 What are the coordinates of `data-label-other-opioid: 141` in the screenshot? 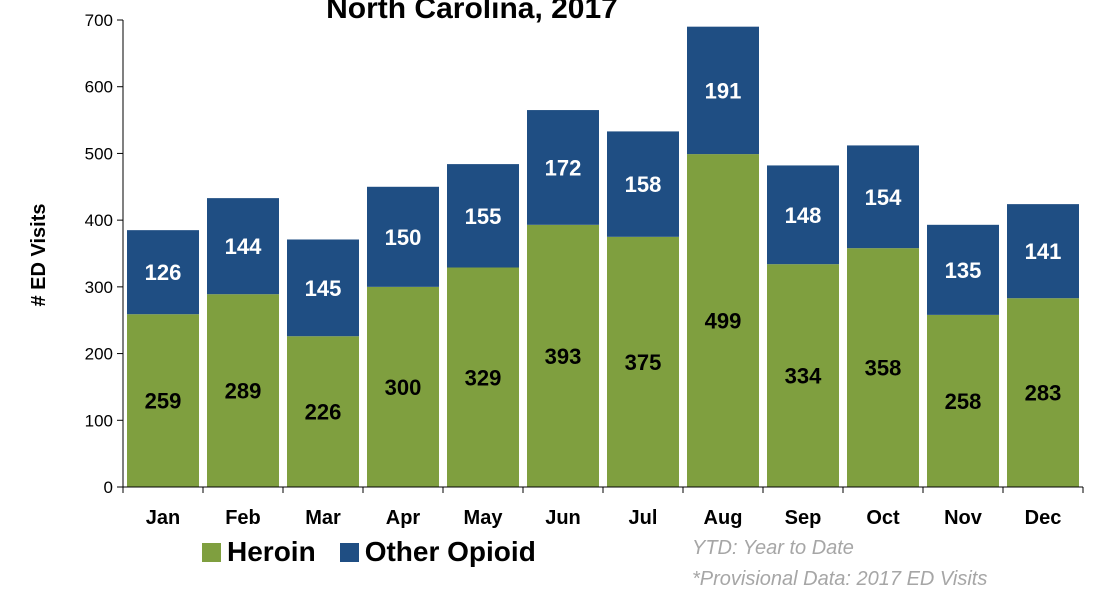 It's located at (1043, 251).